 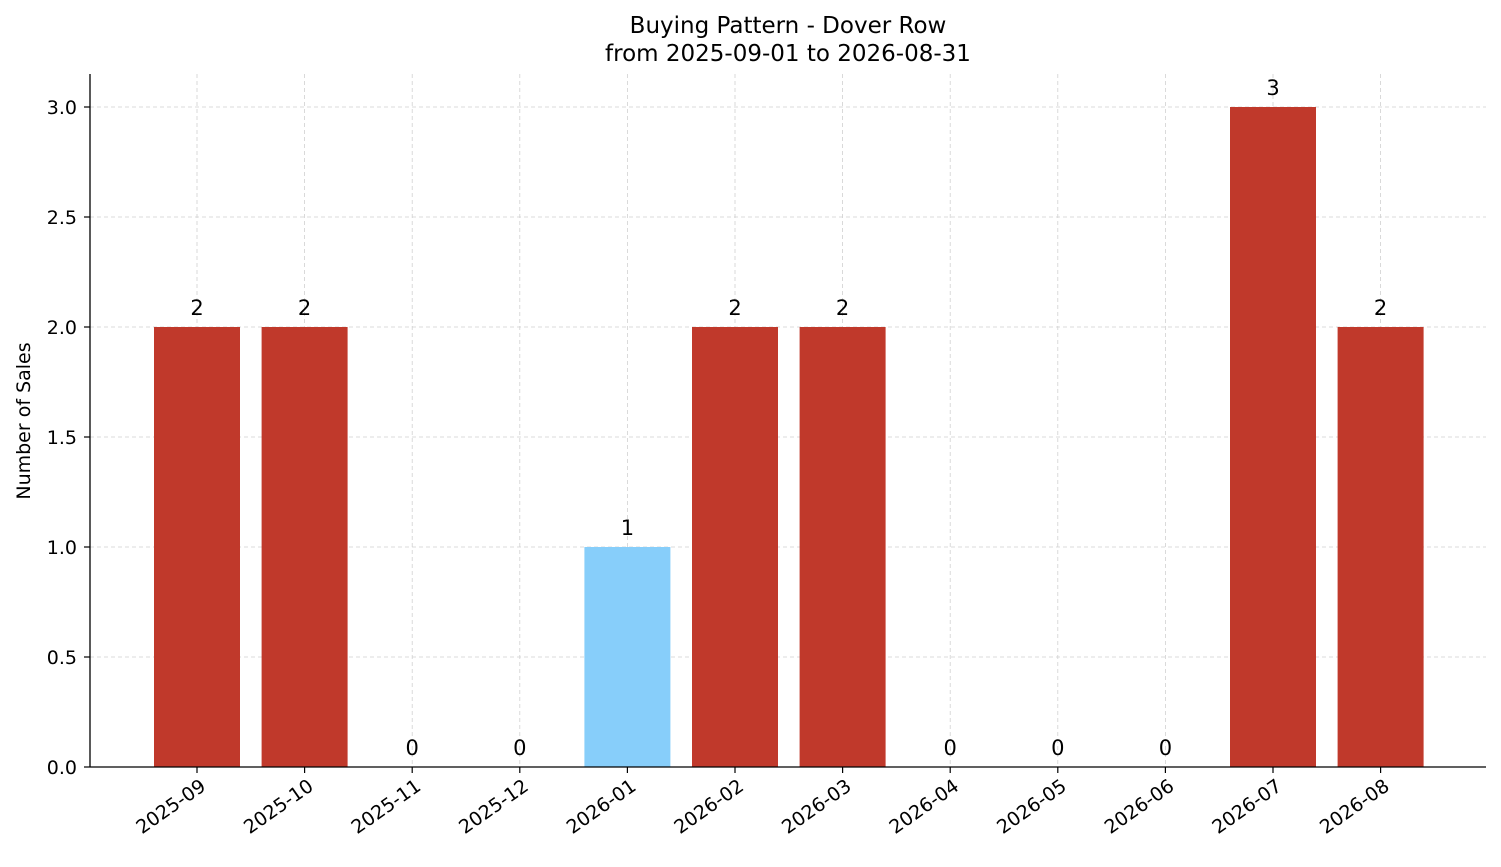 What do you see at coordinates (1355, 807) in the screenshot?
I see `x-tick-label: 2026-08` at bounding box center [1355, 807].